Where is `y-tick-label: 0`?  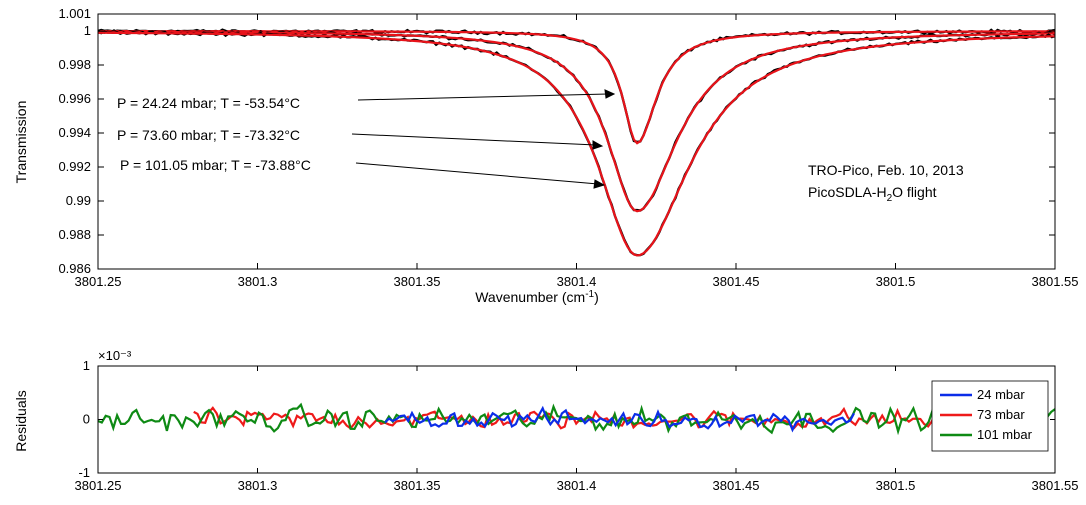
y-tick-label: 0 is located at coordinates (86, 419).